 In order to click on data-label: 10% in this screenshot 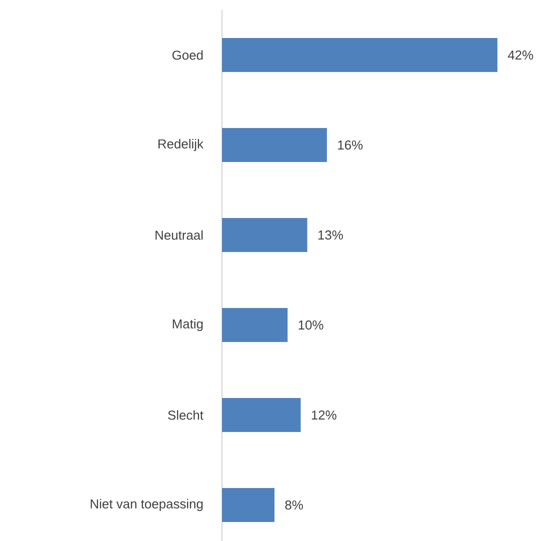, I will do `click(311, 325)`.